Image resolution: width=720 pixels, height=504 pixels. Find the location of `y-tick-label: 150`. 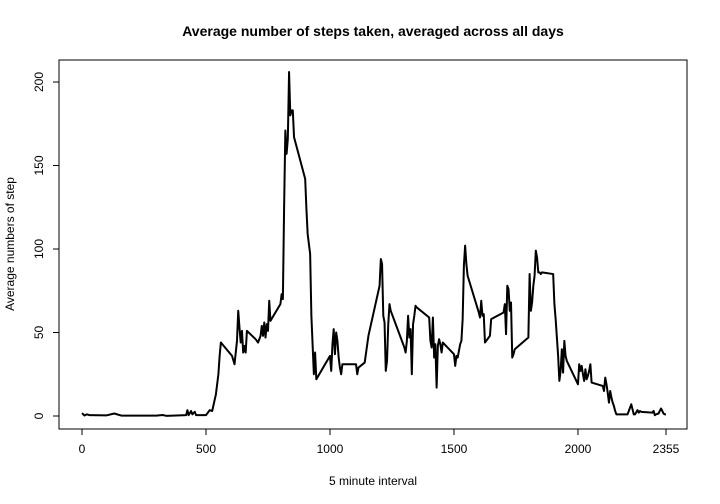

y-tick-label: 150 is located at coordinates (39, 165).